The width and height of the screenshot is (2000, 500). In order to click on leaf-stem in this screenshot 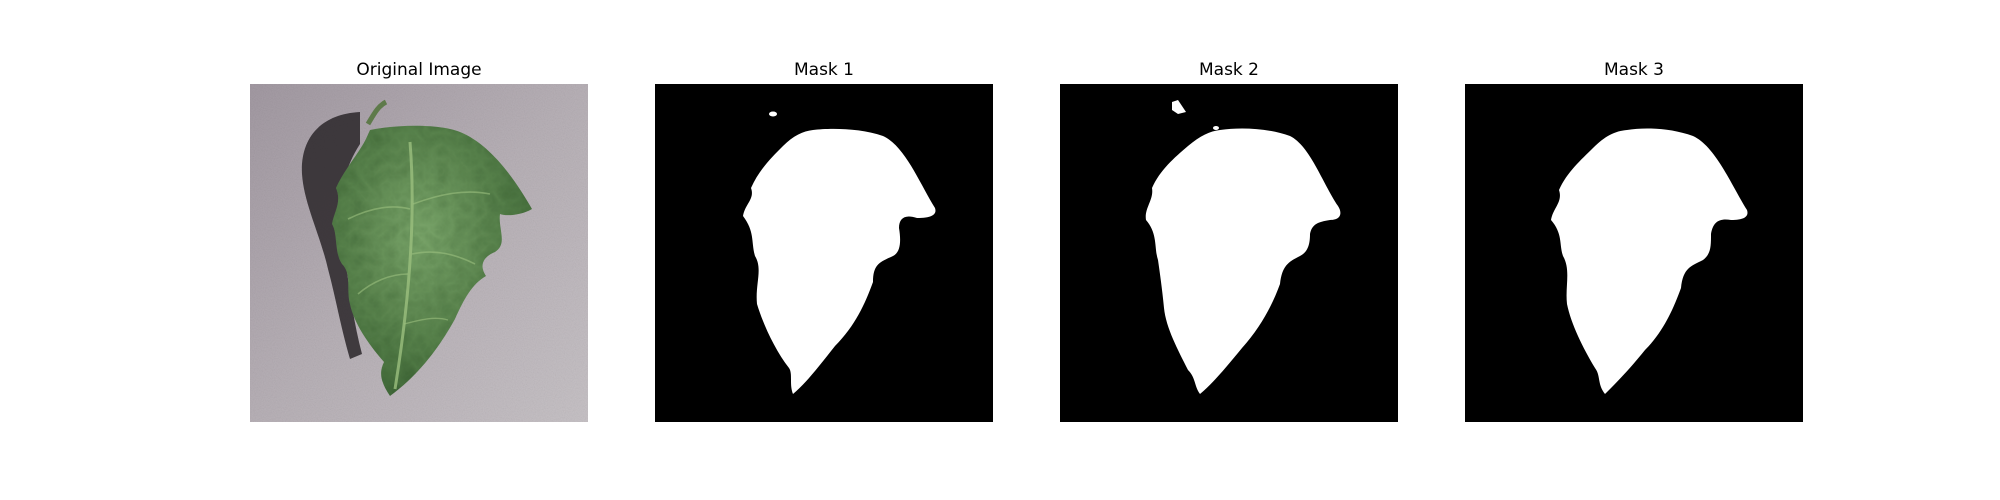, I will do `click(376, 112)`.